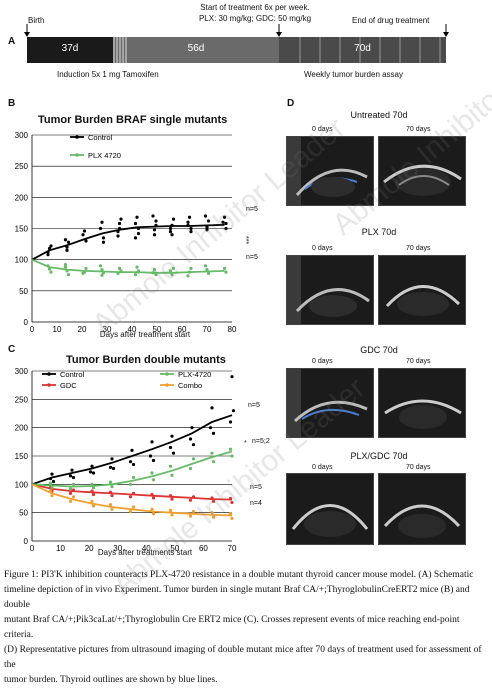  I want to click on panel-a-letter: A, so click(12, 41).